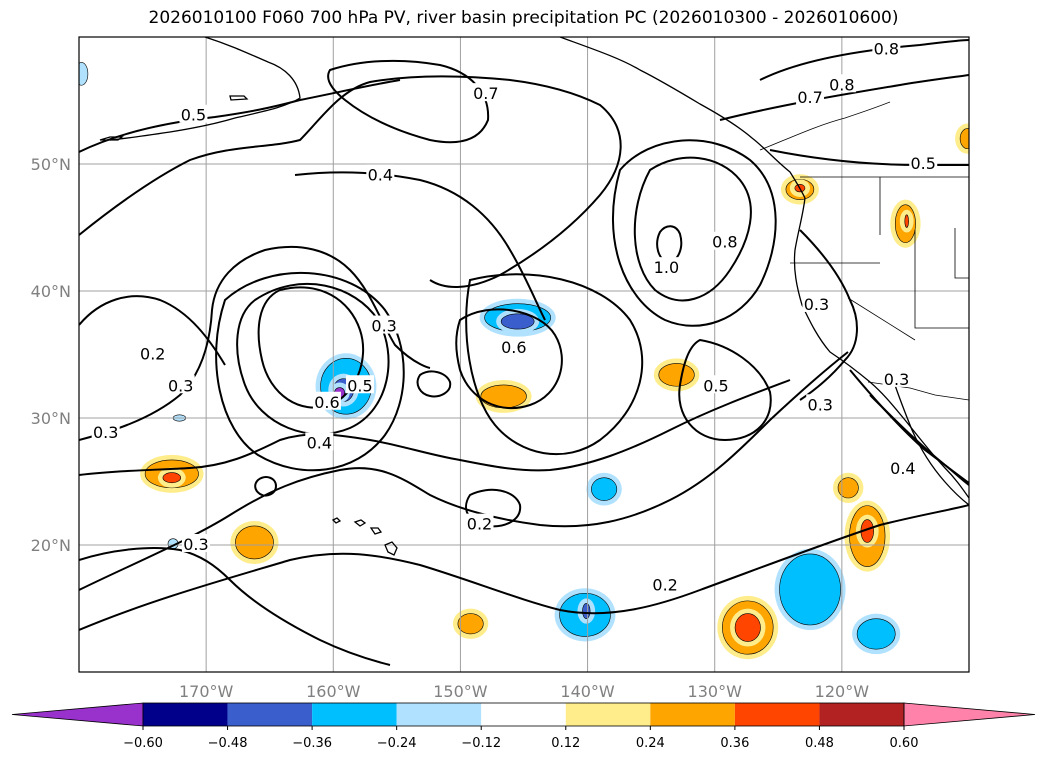 Image resolution: width=1047 pixels, height=765 pixels. Describe the element at coordinates (51, 291) in the screenshot. I see `y-tick-label-2: 40°N` at that location.